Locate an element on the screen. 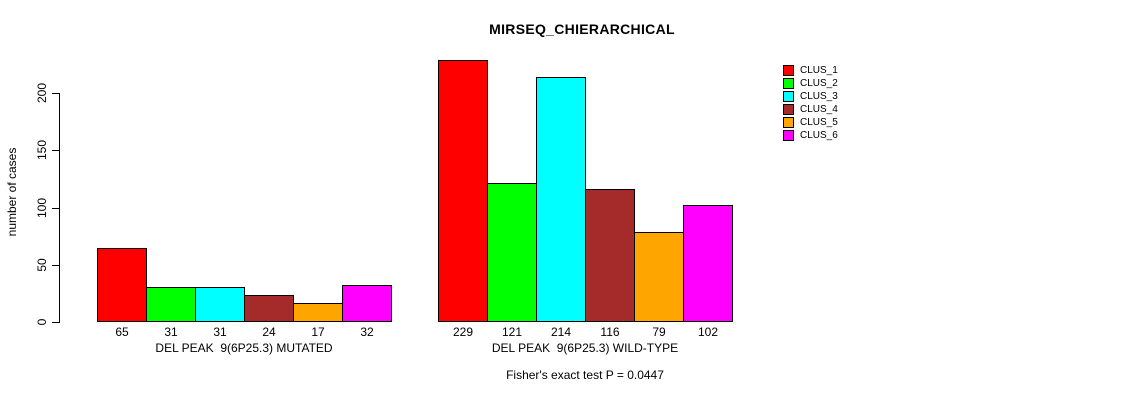 This screenshot has height=400, width=1140. bar-value-label: 65 is located at coordinates (122, 332).